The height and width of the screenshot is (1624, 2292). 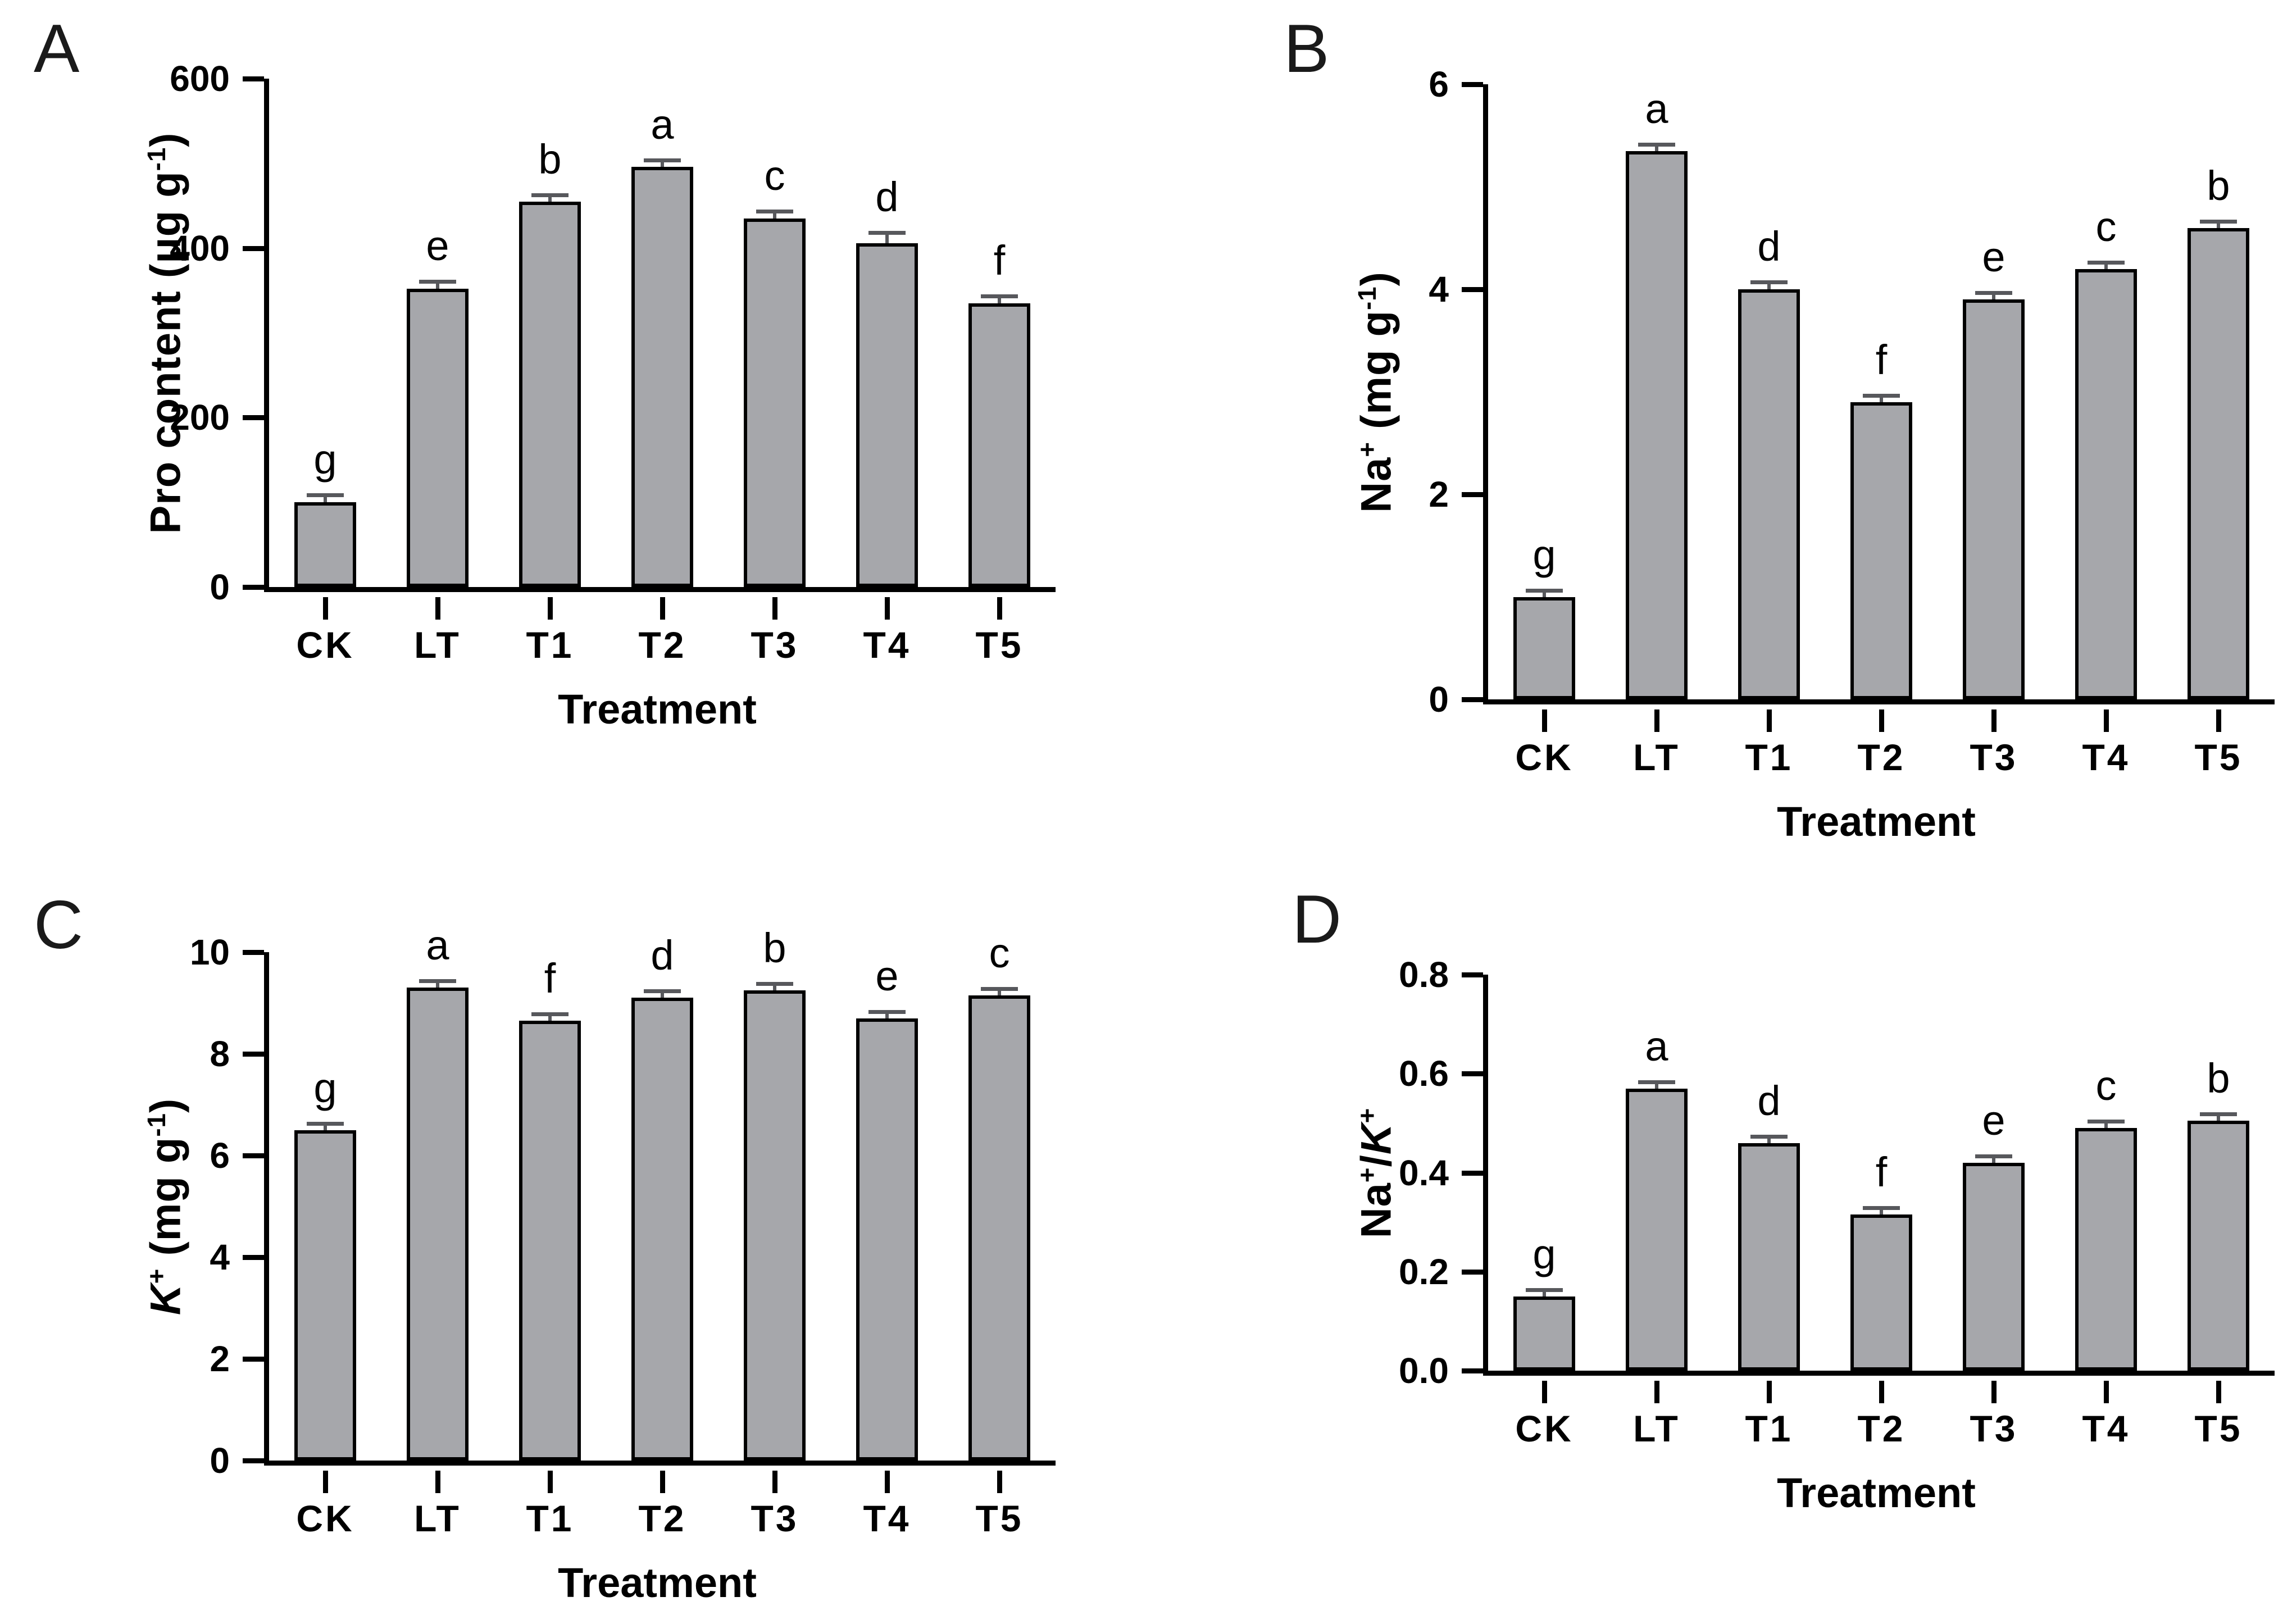 I want to click on significance-letter: d, so click(x=1769, y=1100).